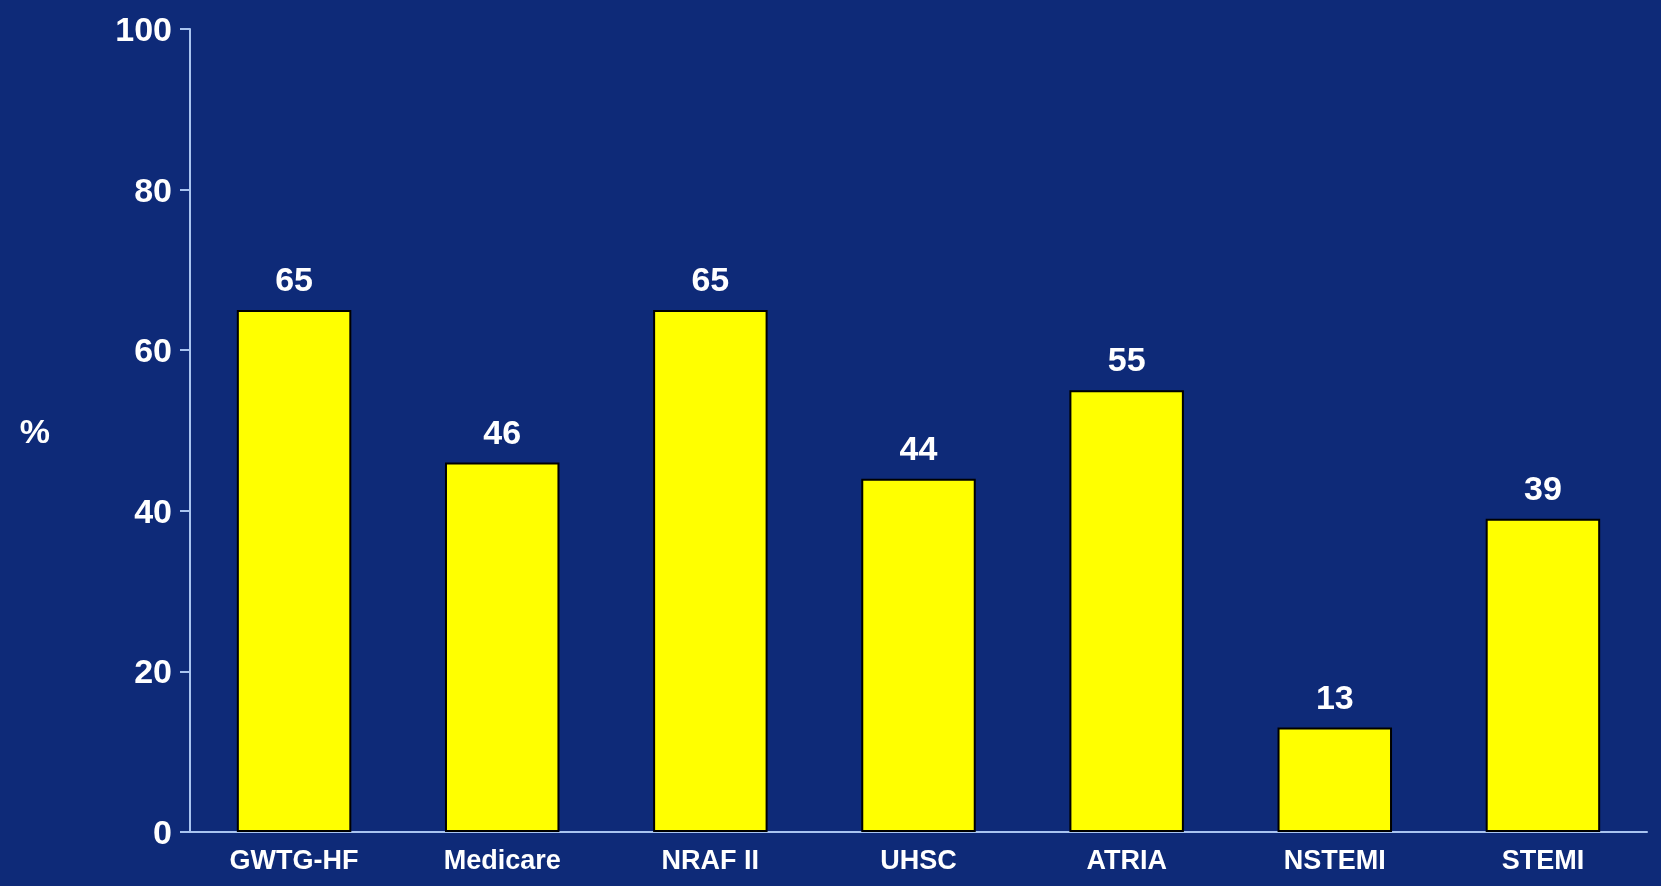  Describe the element at coordinates (153, 671) in the screenshot. I see `y-tick-label: 20` at that location.